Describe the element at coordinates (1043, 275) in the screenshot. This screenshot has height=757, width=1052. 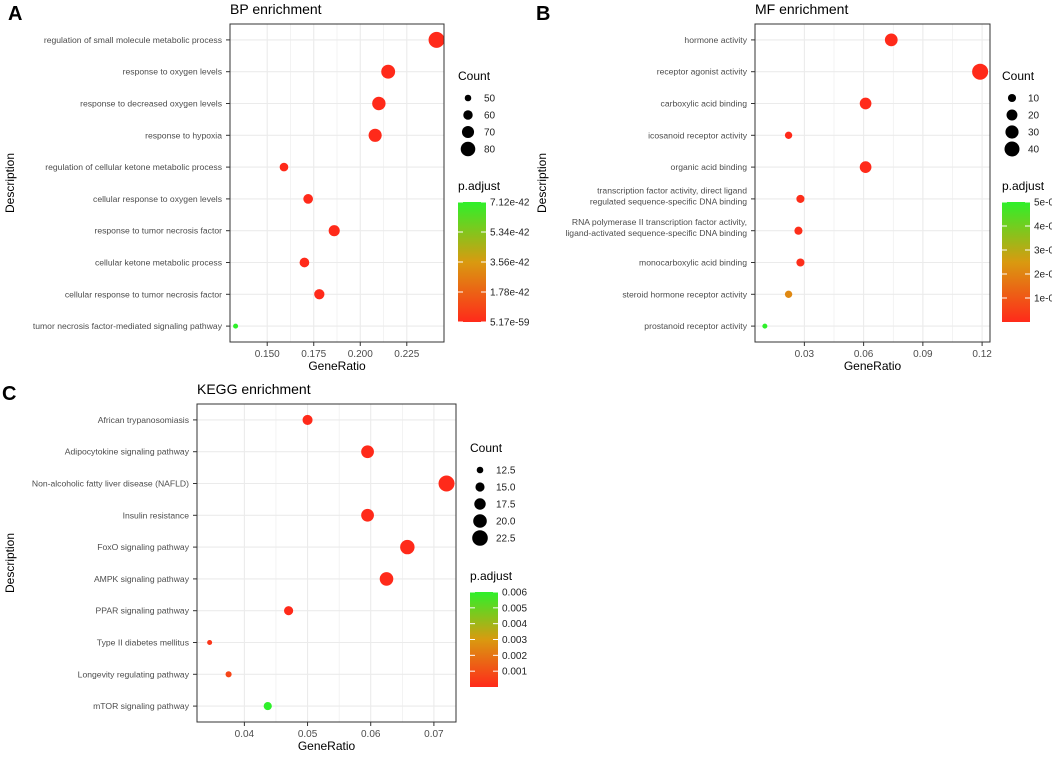
I see `color-legend-label: 2e-04` at that location.